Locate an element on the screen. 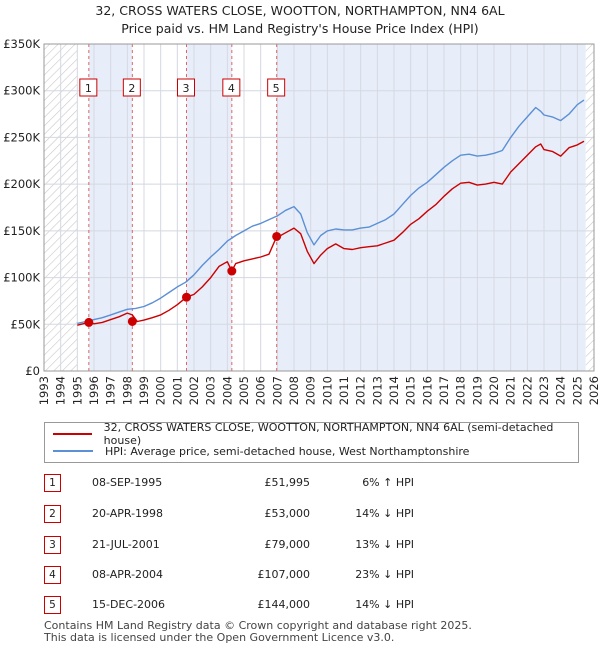  x-tick-label: 1993 is located at coordinates (44, 390).